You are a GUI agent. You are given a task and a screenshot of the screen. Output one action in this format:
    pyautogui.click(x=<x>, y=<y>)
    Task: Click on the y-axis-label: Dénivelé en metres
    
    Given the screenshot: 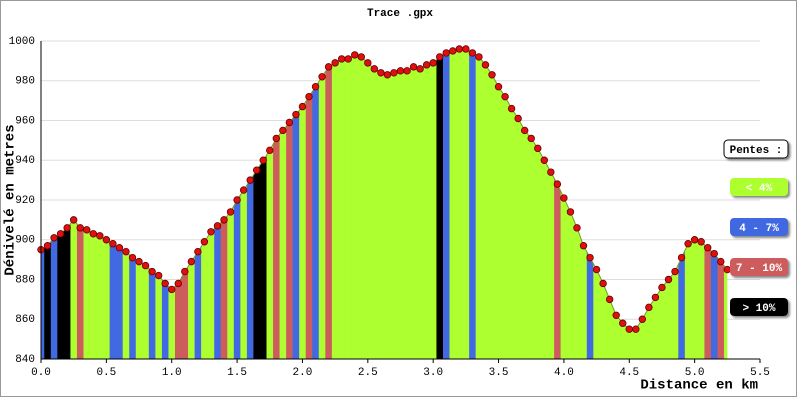 What is the action you would take?
    pyautogui.click(x=11, y=199)
    